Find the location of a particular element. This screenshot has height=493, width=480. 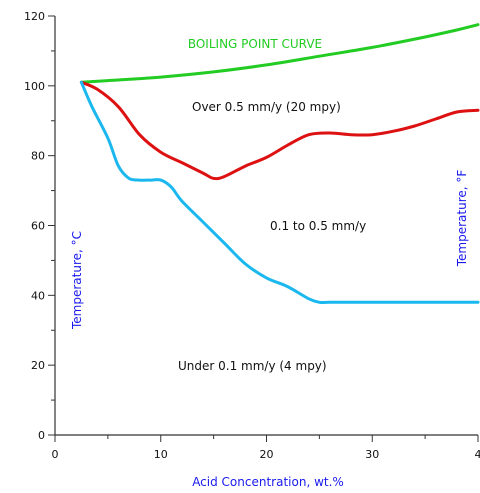

annotation-under: Under 0.1 mm/y (4 mpy) is located at coordinates (252, 366).